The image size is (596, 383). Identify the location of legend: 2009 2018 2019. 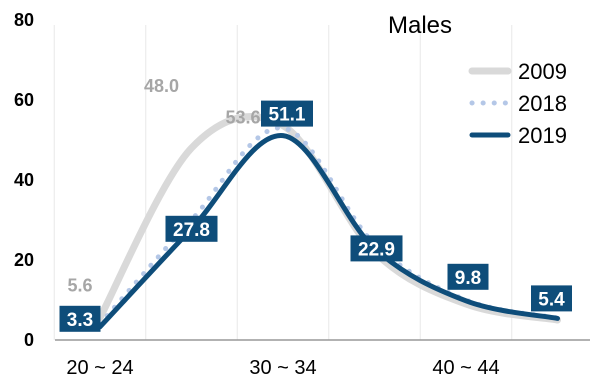
(517, 103).